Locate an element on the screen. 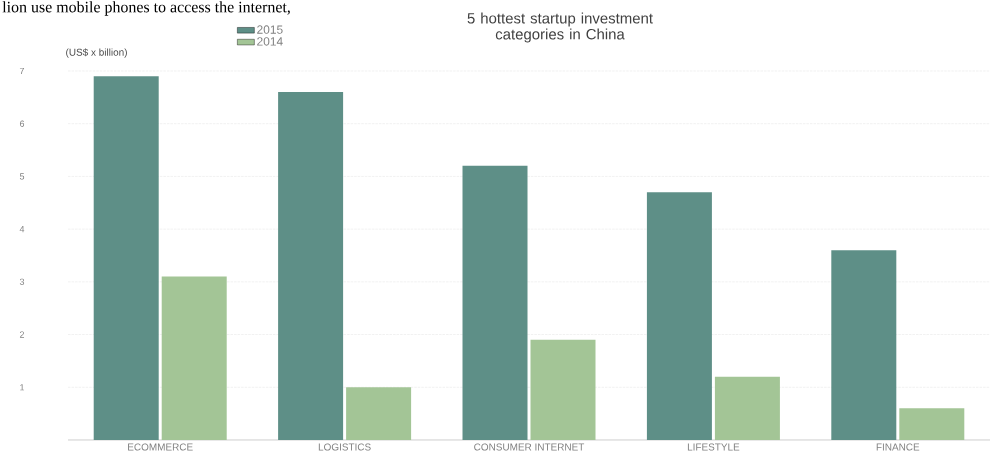  y-tick-label: 4 is located at coordinates (22, 229).